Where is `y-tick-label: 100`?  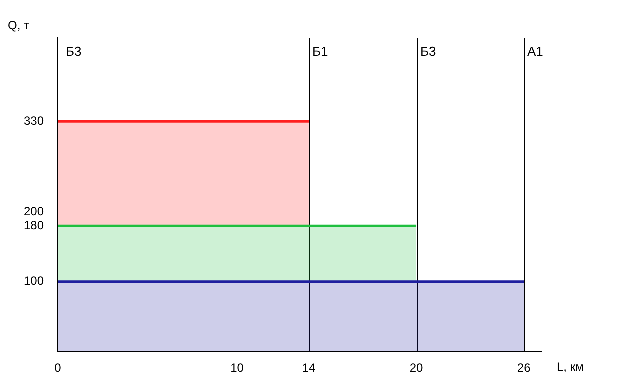
y-tick-label: 100 is located at coordinates (34, 281).